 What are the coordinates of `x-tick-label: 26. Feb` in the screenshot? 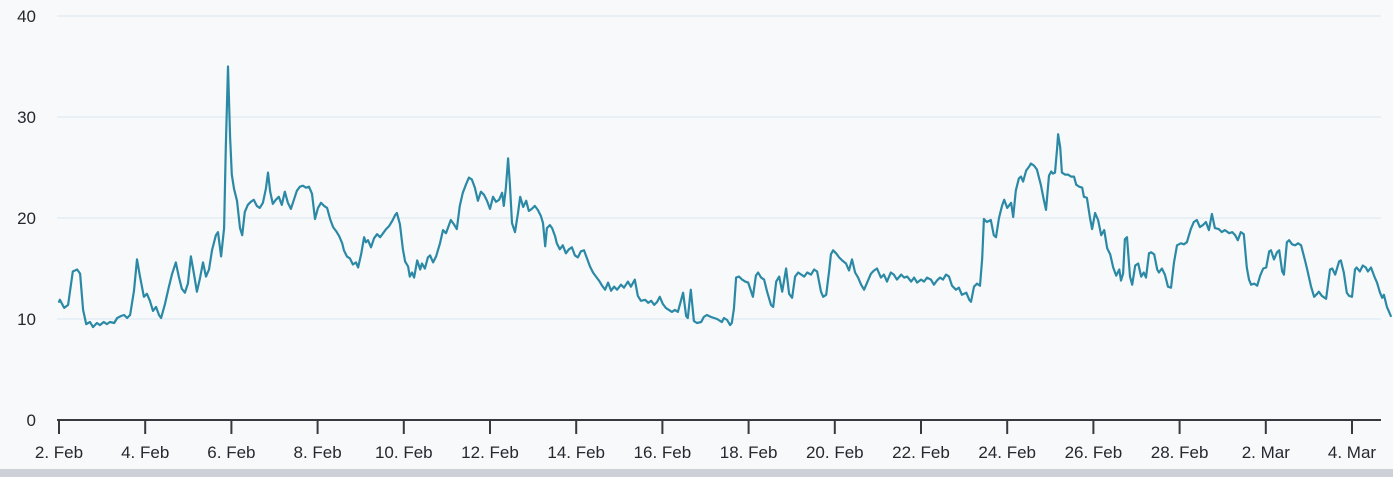 It's located at (1094, 452).